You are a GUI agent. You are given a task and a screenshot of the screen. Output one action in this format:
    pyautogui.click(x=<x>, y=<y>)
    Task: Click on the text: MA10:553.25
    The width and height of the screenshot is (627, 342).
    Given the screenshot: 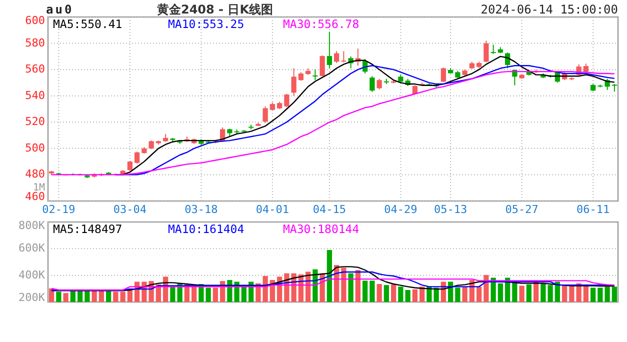 What is the action you would take?
    pyautogui.click(x=206, y=24)
    